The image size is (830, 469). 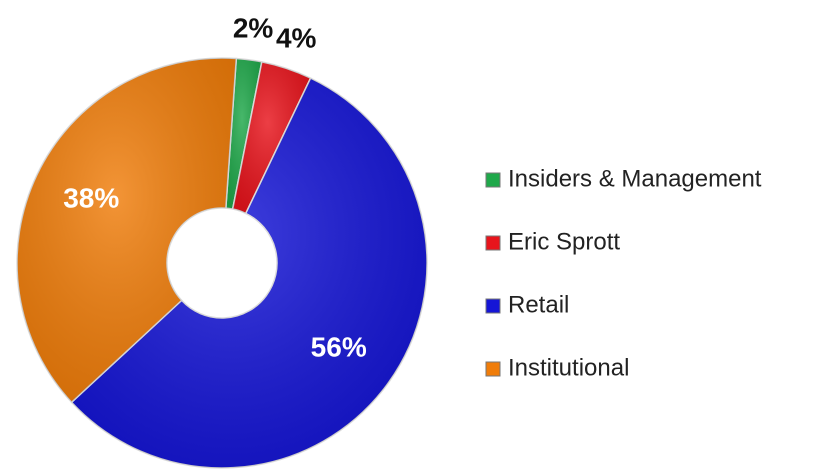 I want to click on legend-label: Retail, so click(x=538, y=304).